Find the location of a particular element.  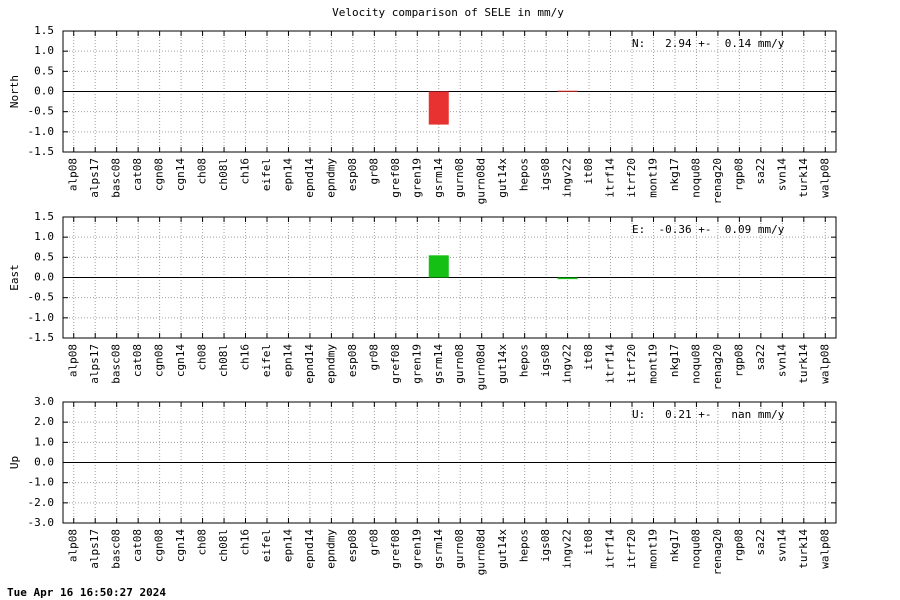

x-tick-label: cat08 is located at coordinates (137, 545).